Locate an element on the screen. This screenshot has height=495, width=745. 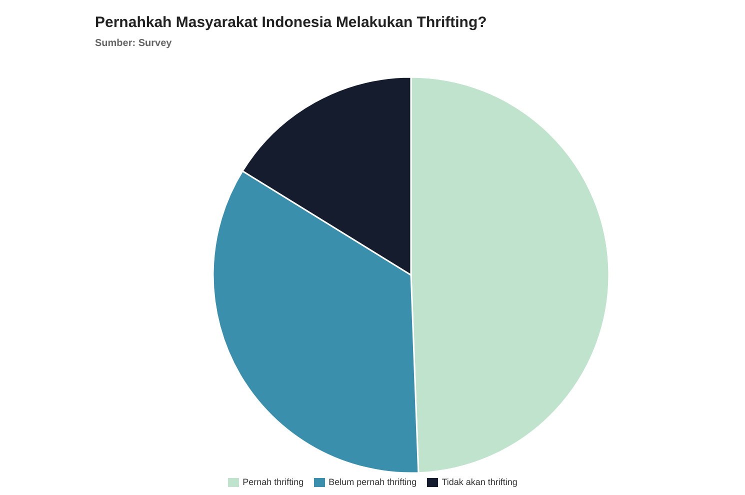
legend-label: Belum pernah thrifting is located at coordinates (372, 482).